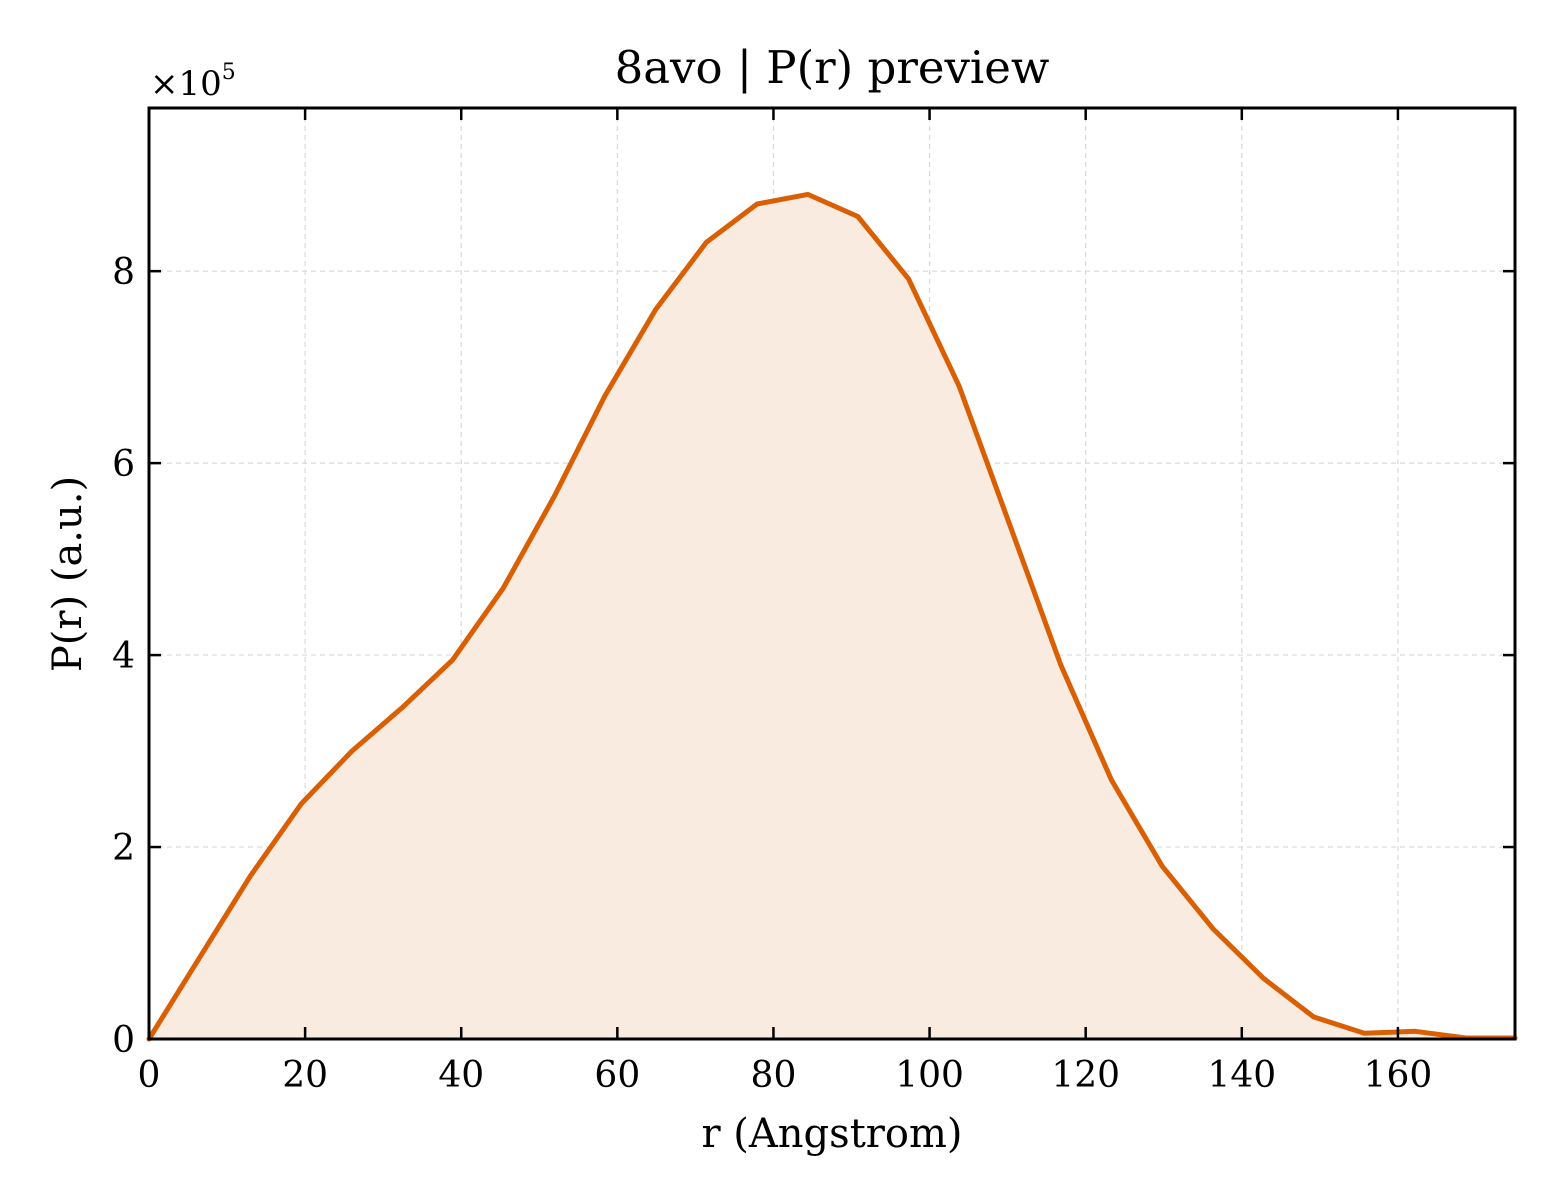  I want to click on x-tick-label: 40, so click(461, 1075).